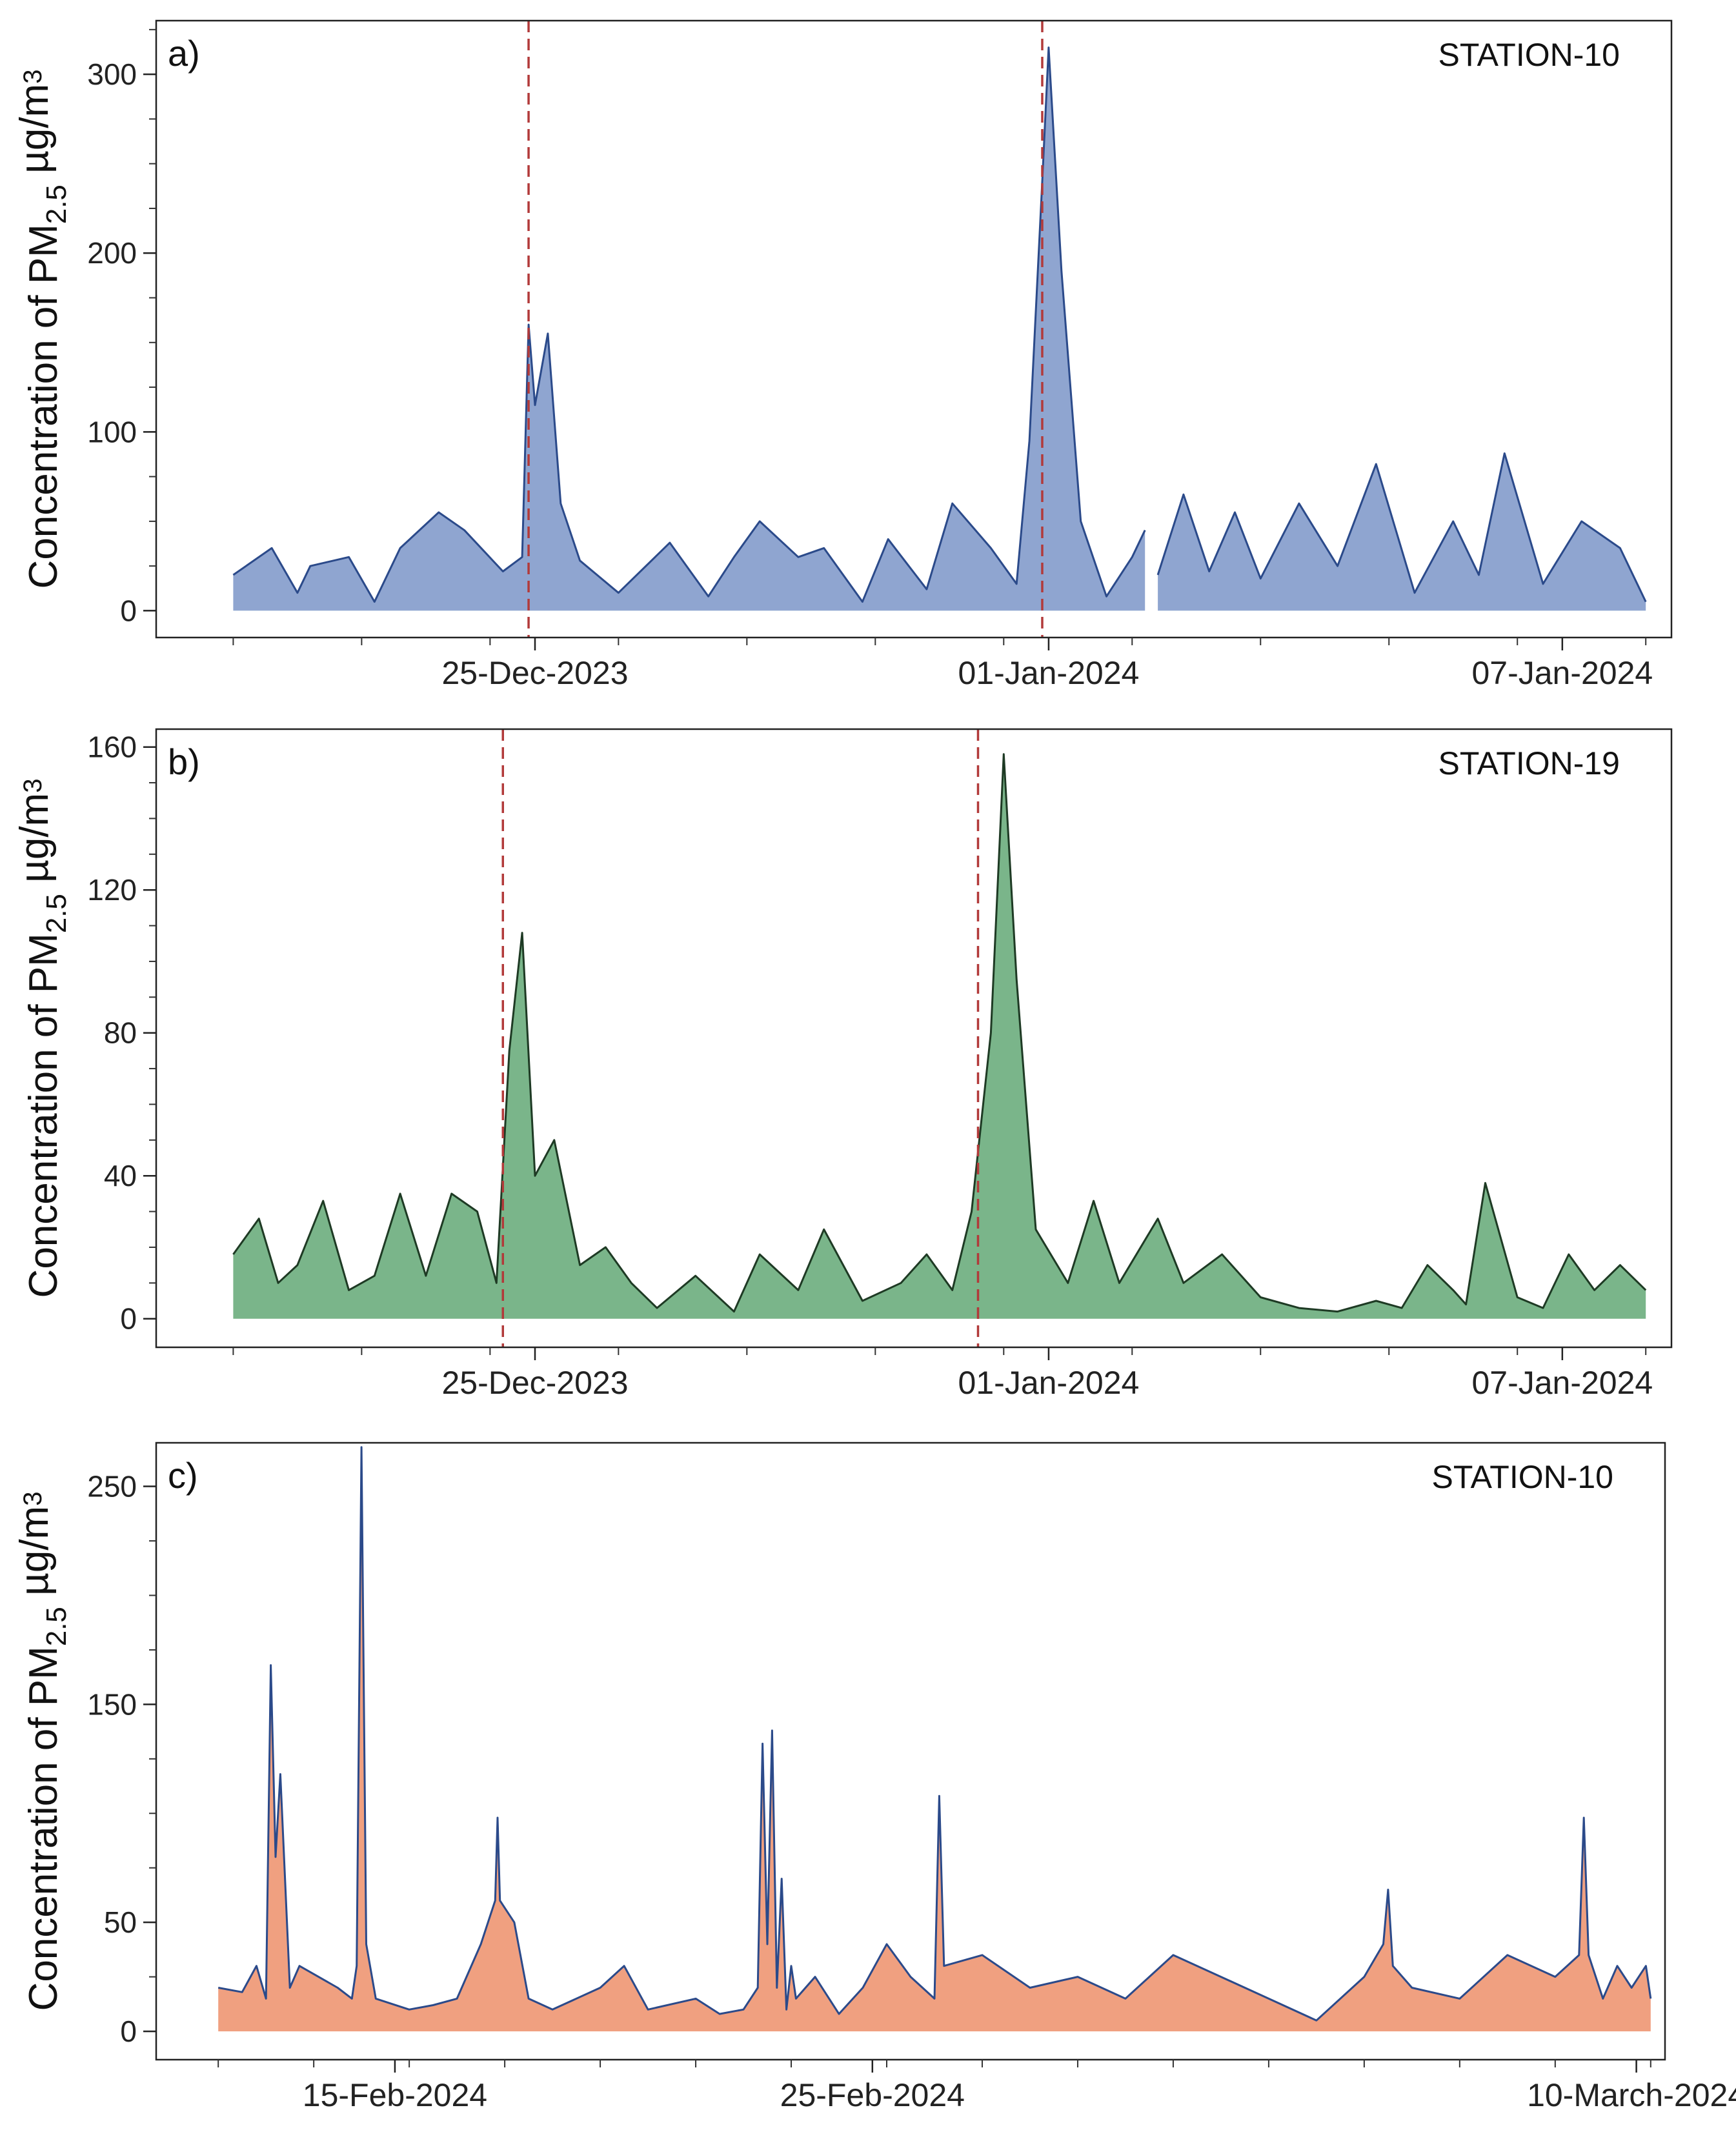 The height and width of the screenshot is (2130, 1736). I want to click on panel-label: c), so click(183, 1475).